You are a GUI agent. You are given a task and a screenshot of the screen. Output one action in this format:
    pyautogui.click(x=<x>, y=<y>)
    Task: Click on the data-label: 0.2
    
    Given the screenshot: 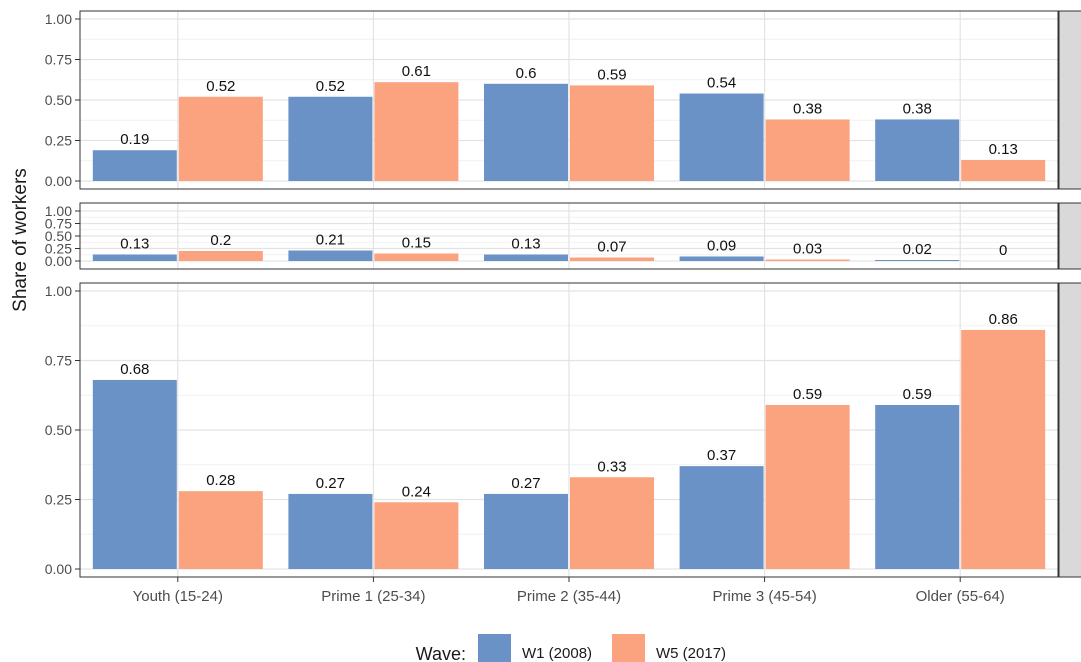 What is the action you would take?
    pyautogui.click(x=220, y=240)
    